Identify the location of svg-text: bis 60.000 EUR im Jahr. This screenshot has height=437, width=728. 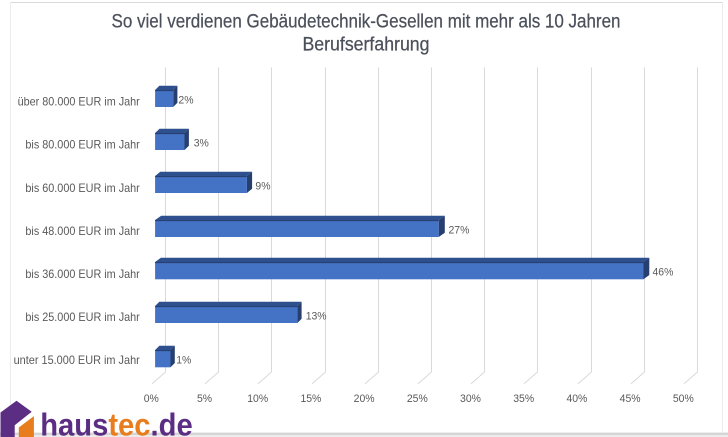
(82, 188).